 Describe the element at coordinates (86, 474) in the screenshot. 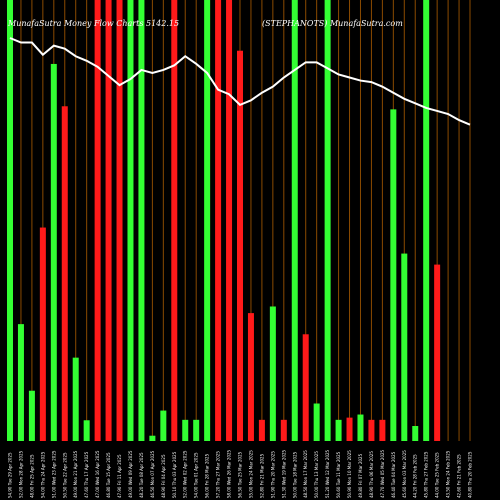

I see `x-tick-label: 47.60 Thu 17 Apr 2025` at that location.